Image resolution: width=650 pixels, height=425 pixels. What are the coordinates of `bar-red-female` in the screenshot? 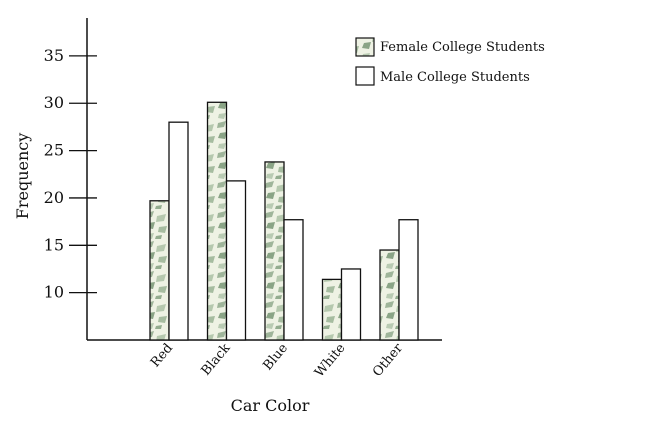 It's located at (159, 270).